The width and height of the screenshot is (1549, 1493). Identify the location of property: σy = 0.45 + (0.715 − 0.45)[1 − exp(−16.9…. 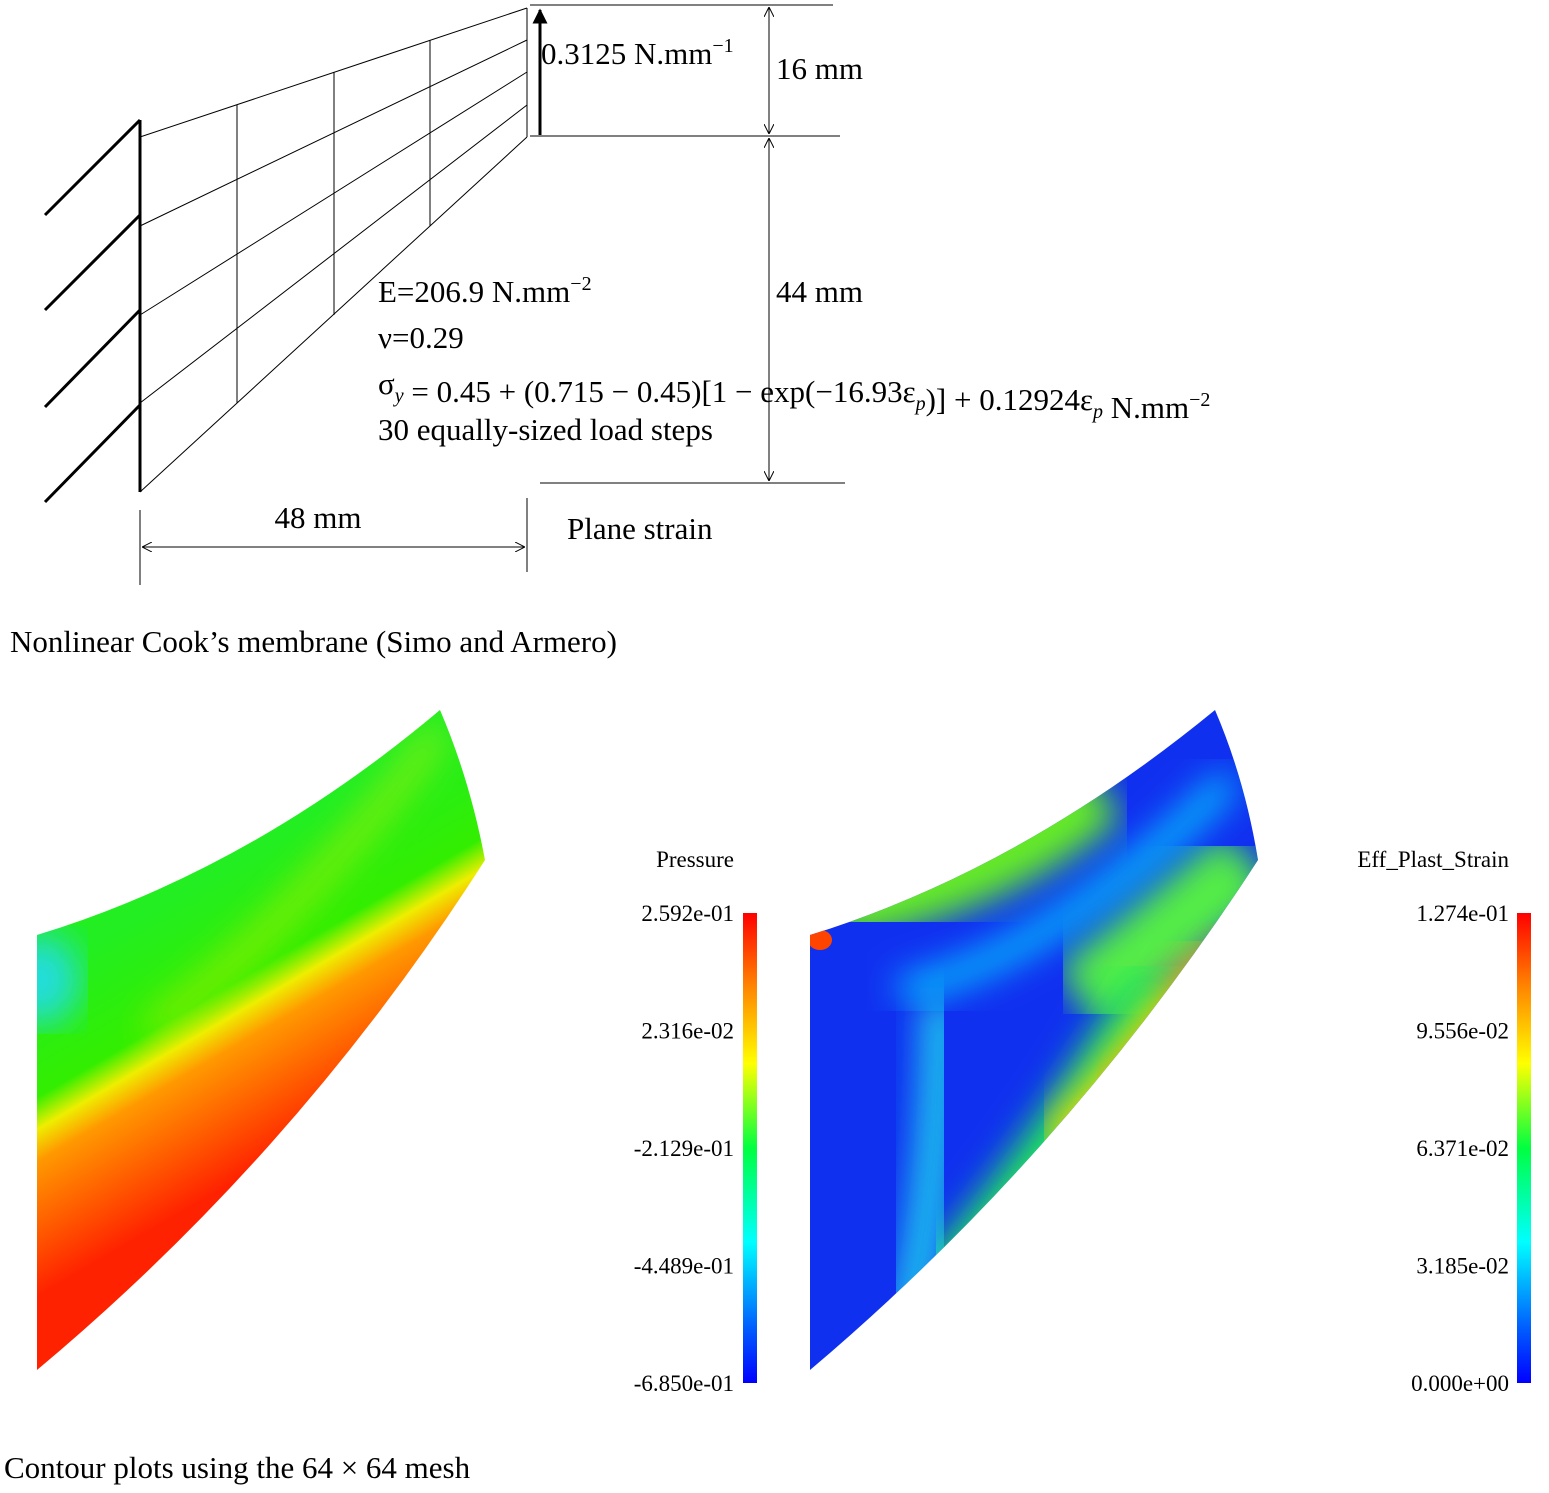
(794, 395).